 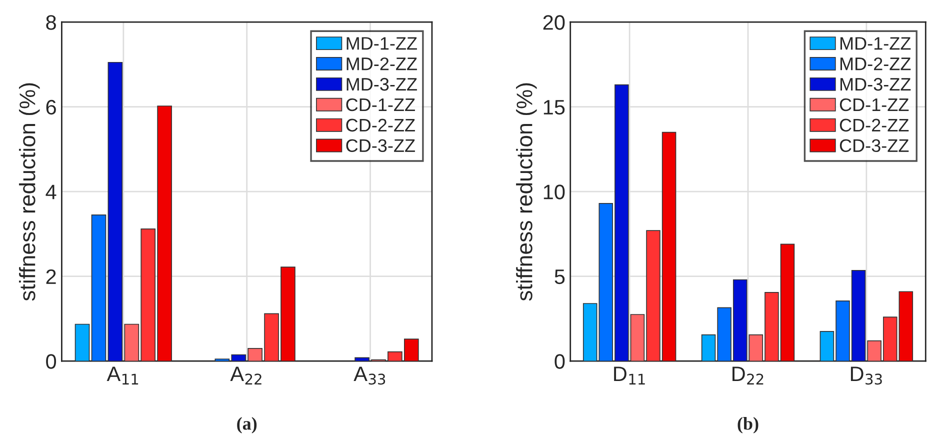 I want to click on y-tick-label: 15, so click(x=554, y=107).